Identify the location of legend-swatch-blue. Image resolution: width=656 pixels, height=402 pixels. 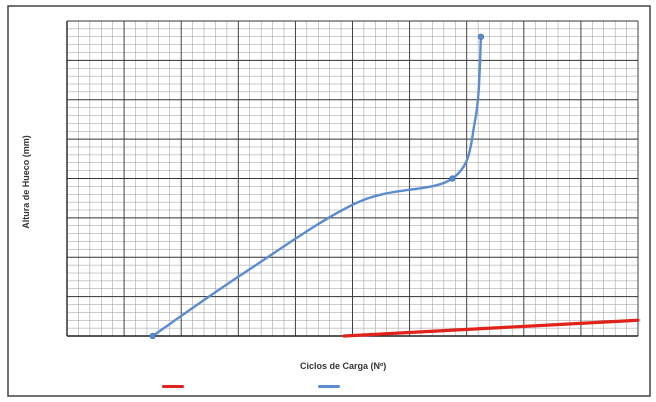
(329, 386).